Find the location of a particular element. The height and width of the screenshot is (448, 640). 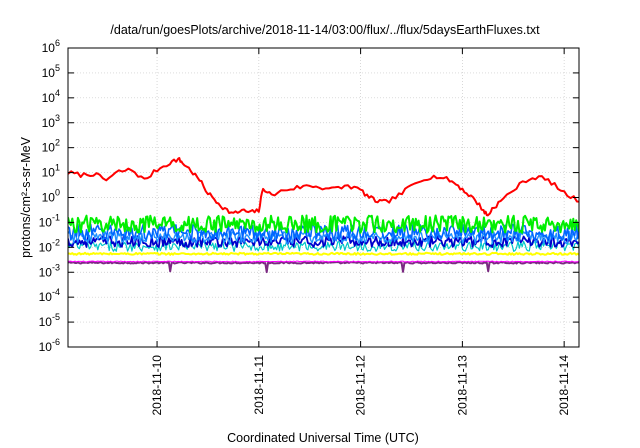

y-tick-label: 10⁶ is located at coordinates (51, 46).